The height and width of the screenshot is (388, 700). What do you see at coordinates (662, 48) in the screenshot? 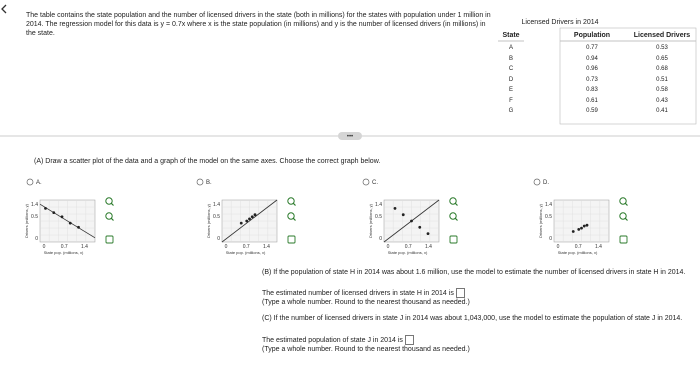
I see `table-cell: 0.53` at bounding box center [662, 48].